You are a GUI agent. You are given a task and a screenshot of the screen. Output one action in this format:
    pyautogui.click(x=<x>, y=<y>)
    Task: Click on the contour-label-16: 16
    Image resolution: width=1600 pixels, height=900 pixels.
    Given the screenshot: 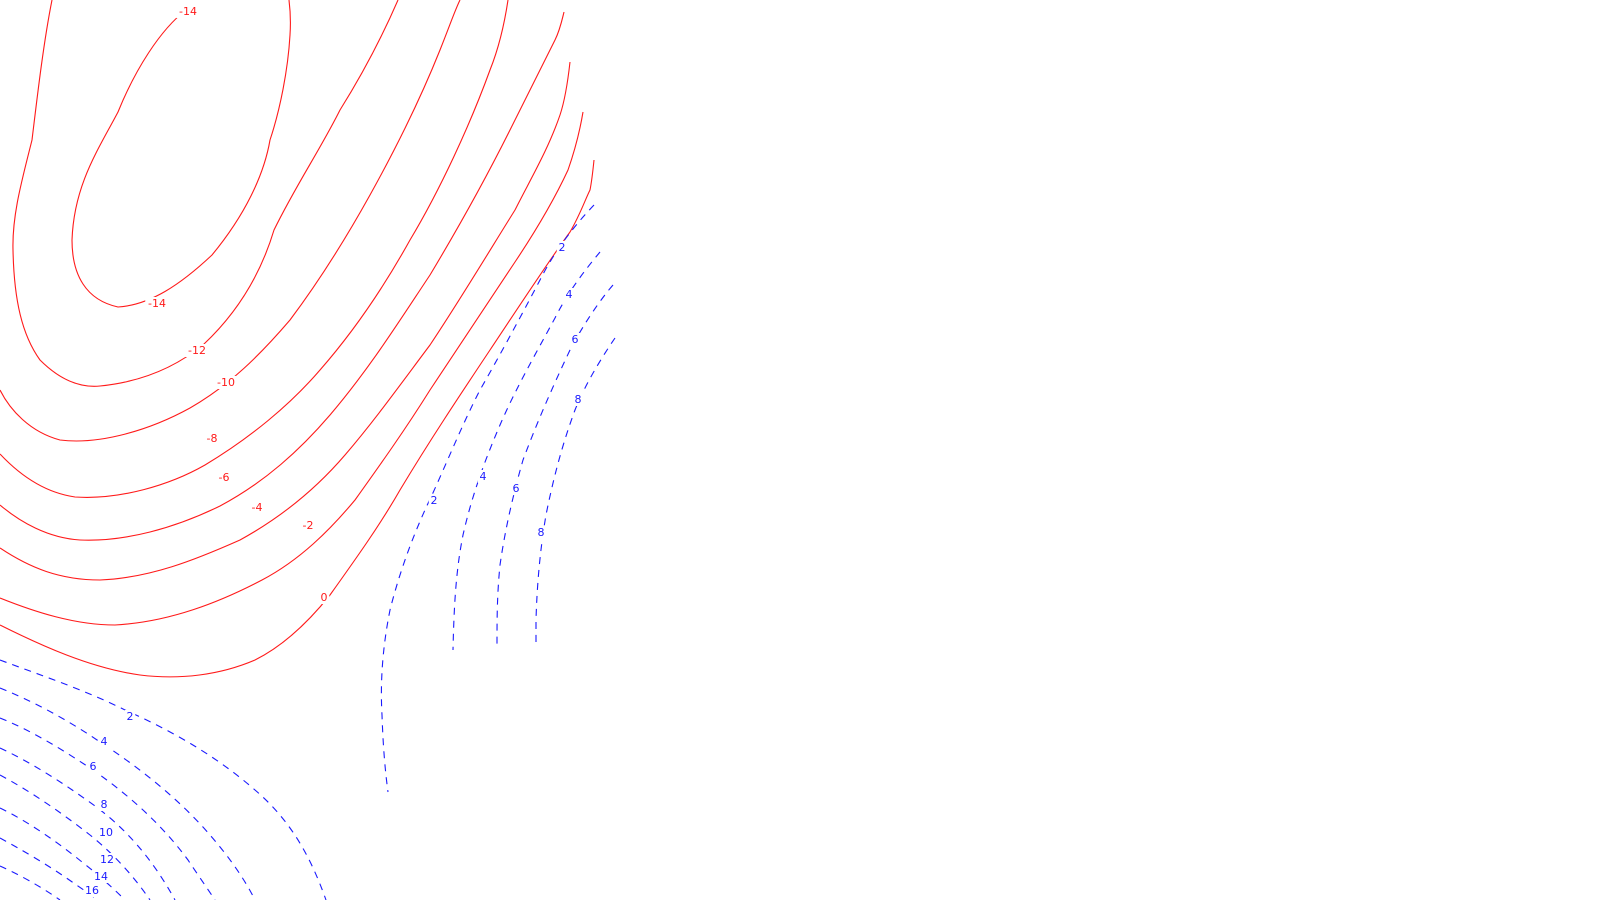 What is the action you would take?
    pyautogui.click(x=92, y=890)
    